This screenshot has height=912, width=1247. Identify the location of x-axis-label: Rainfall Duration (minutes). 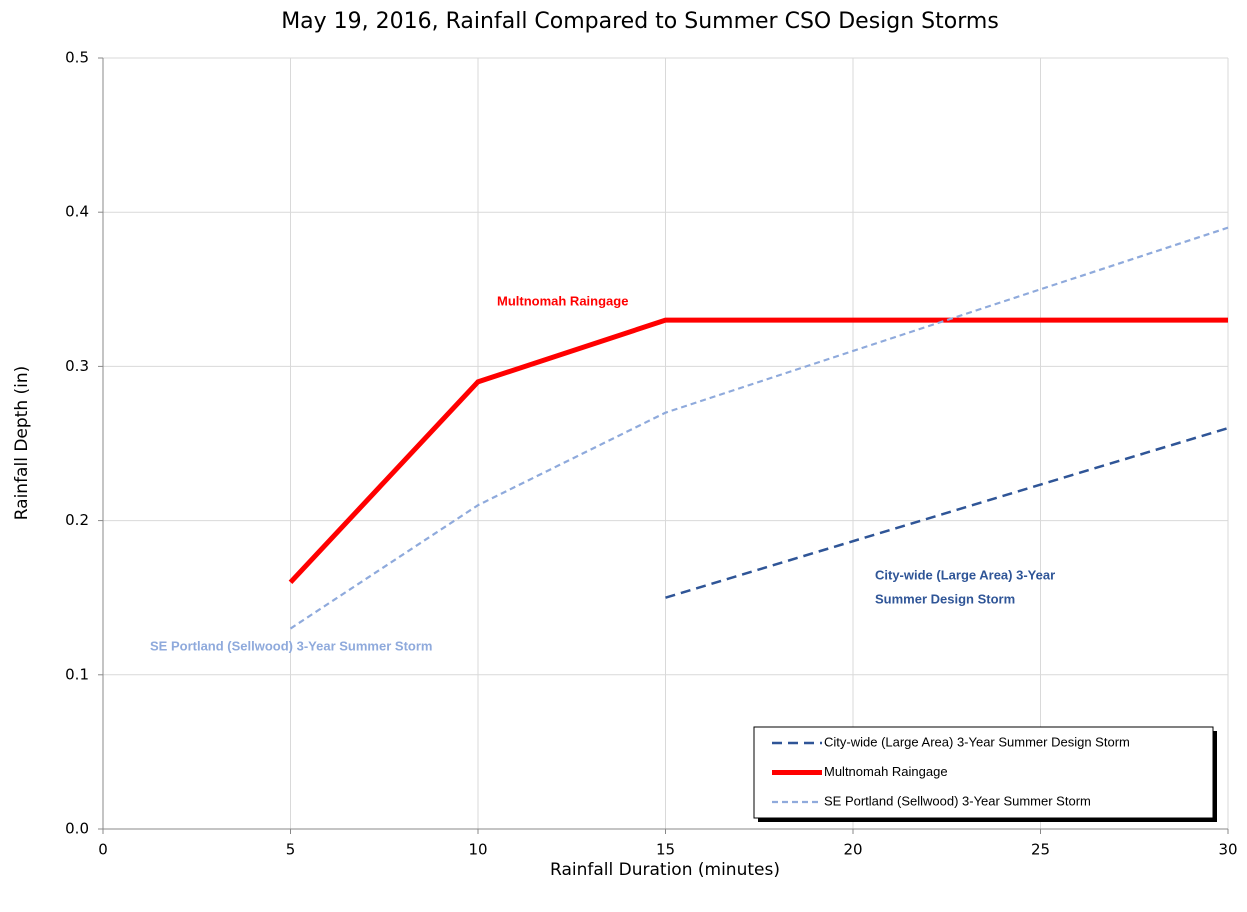
(665, 870).